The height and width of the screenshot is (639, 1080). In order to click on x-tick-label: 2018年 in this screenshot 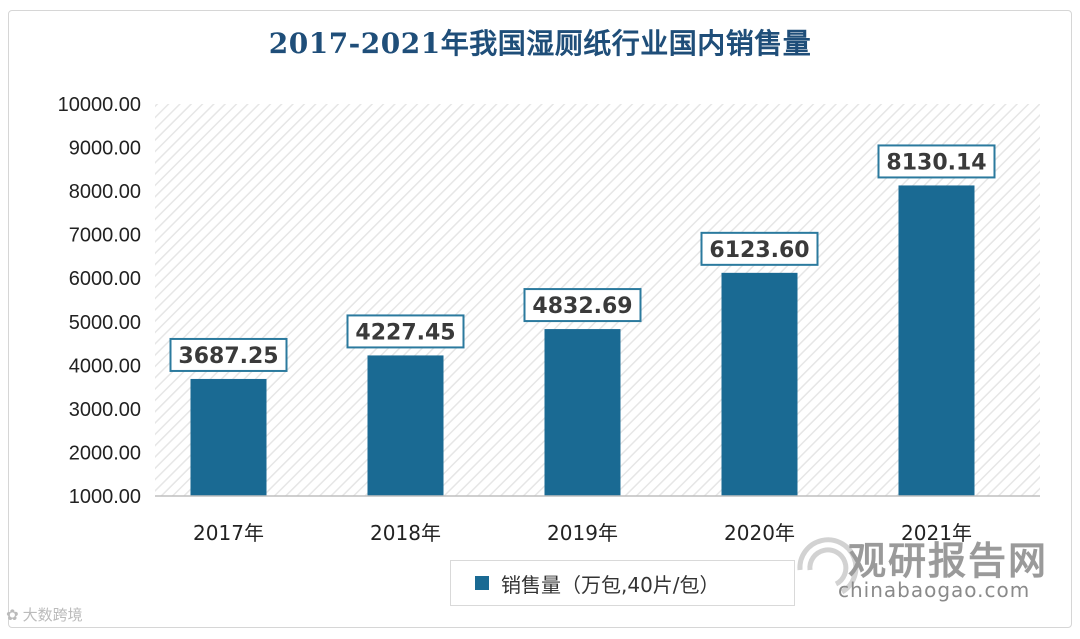, I will do `click(405, 533)`.